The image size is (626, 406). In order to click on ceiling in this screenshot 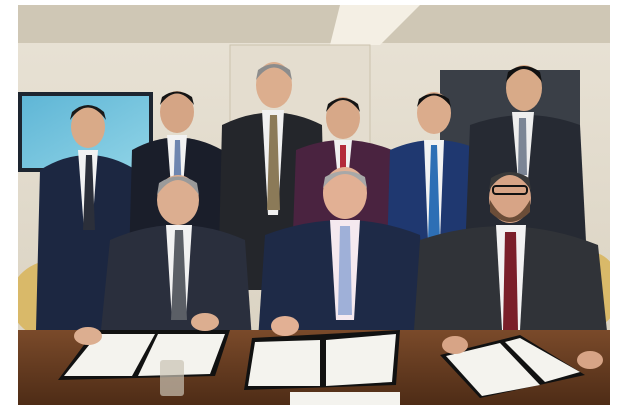, I will do `click(314, 24)`.